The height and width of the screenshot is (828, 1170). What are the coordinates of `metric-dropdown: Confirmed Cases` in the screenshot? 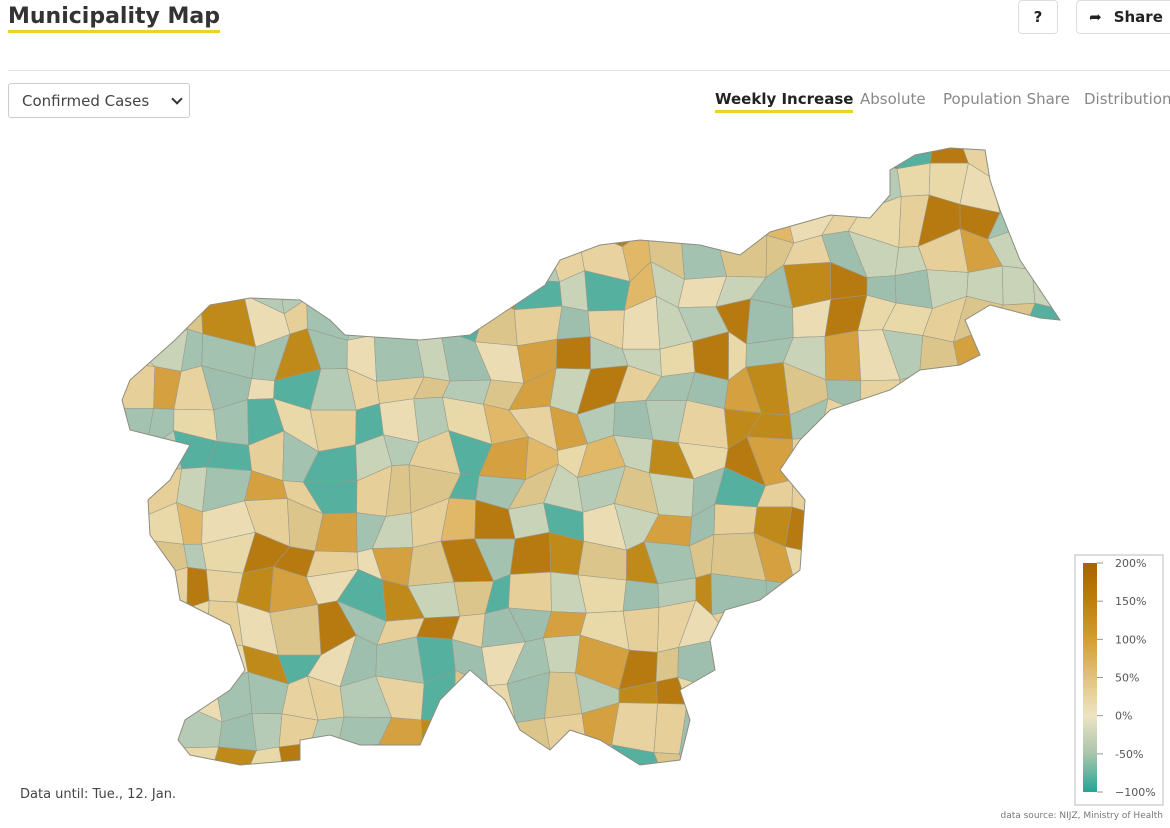 It's located at (99, 100).